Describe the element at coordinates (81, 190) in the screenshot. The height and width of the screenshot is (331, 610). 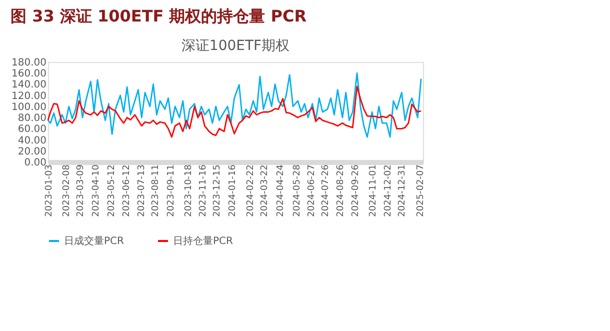
I see `x-tick-label: 2023-03-09` at that location.